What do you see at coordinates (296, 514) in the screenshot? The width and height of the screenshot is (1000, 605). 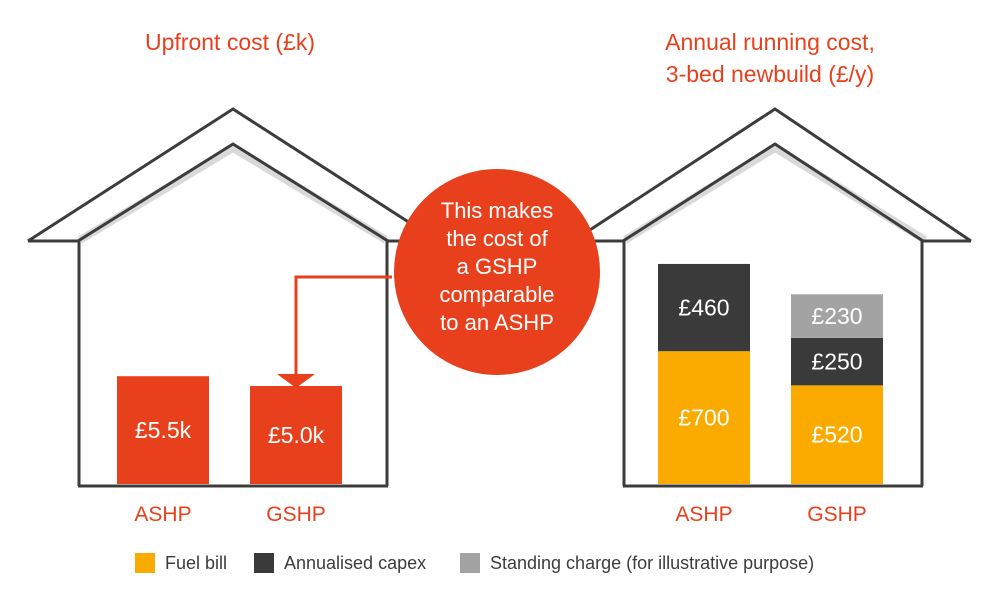 I see `category-label-upfront-gshp: GSHP` at bounding box center [296, 514].